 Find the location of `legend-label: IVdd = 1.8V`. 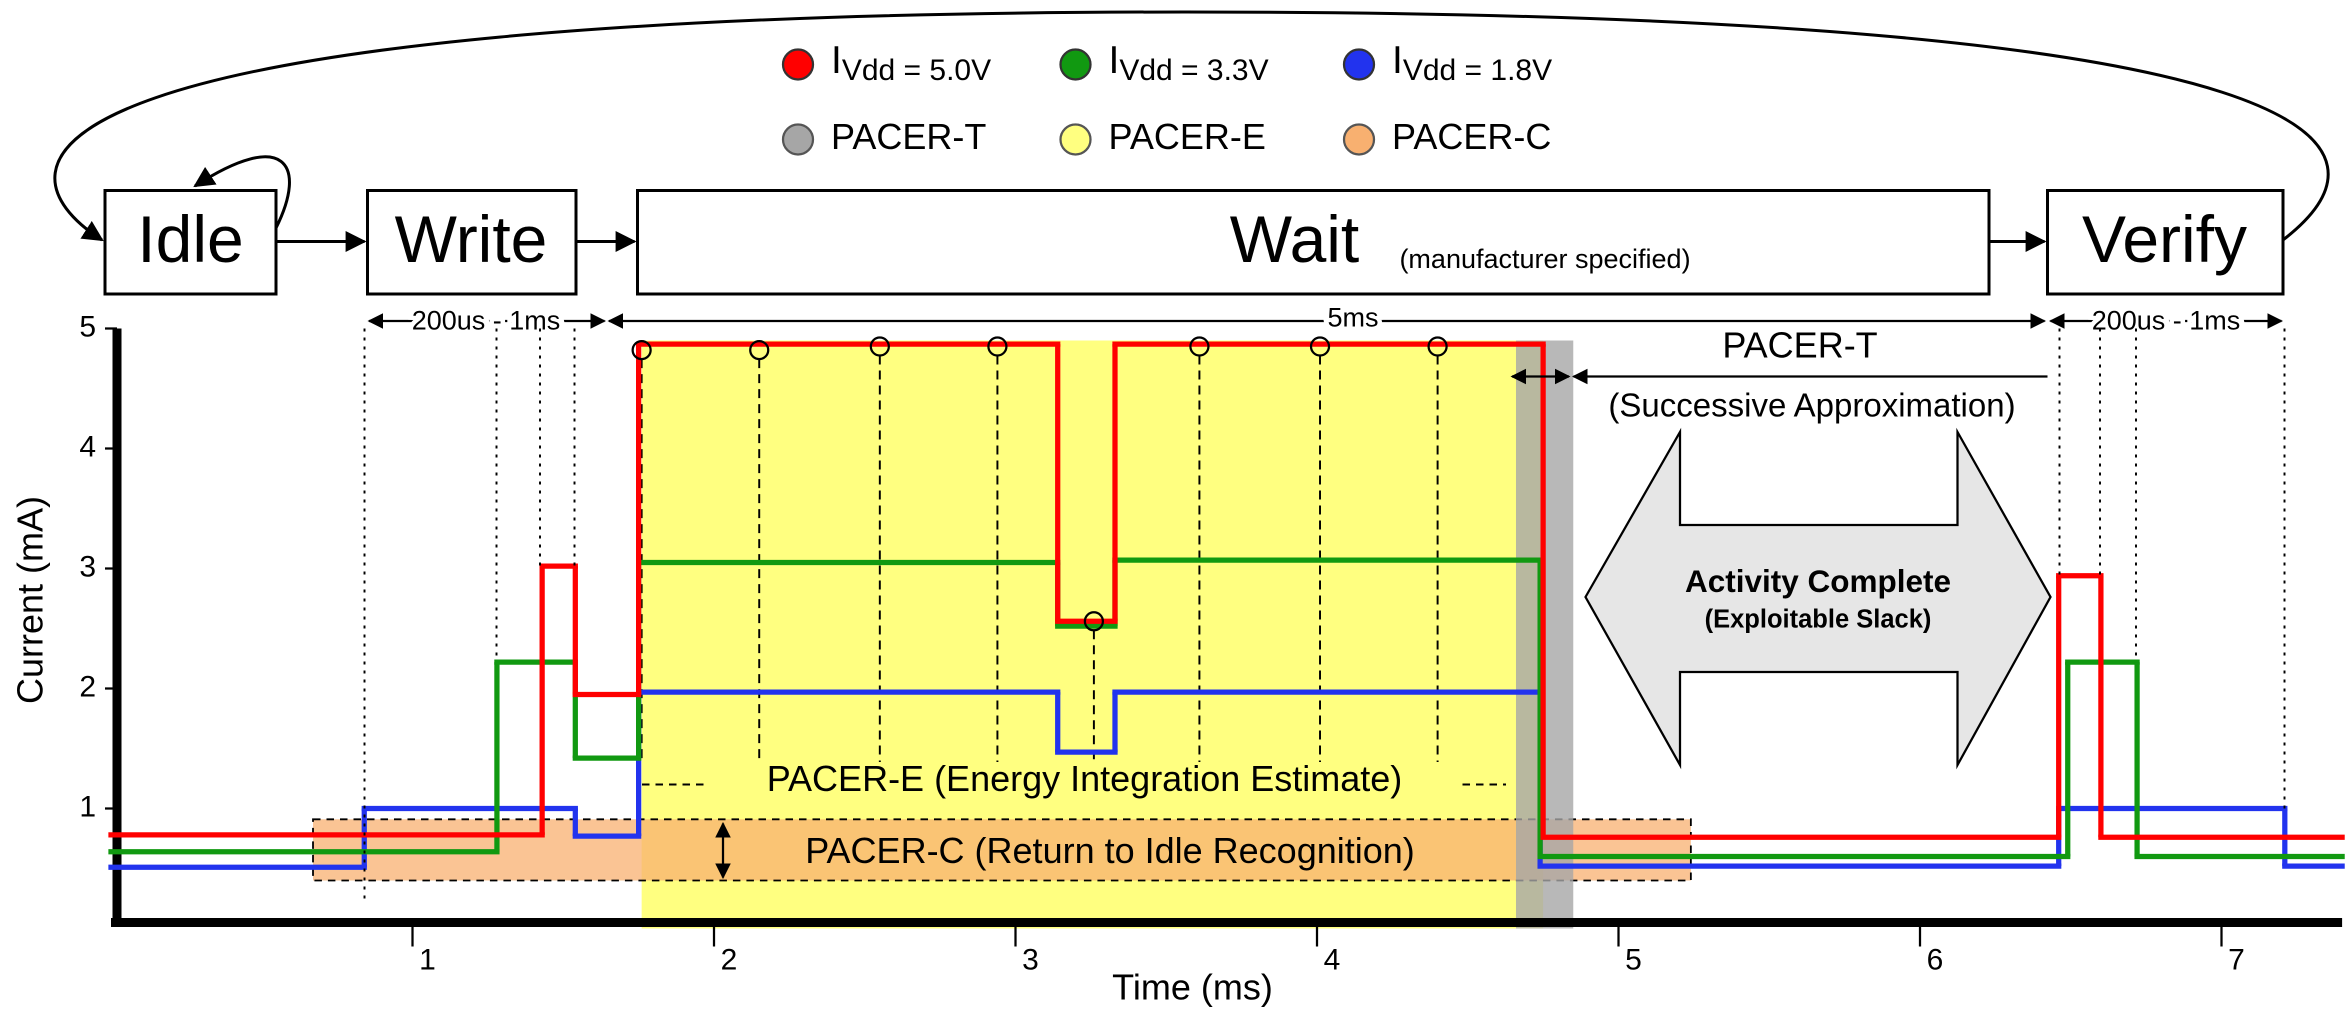

legend-label: IVdd = 1.8V is located at coordinates (1472, 63).